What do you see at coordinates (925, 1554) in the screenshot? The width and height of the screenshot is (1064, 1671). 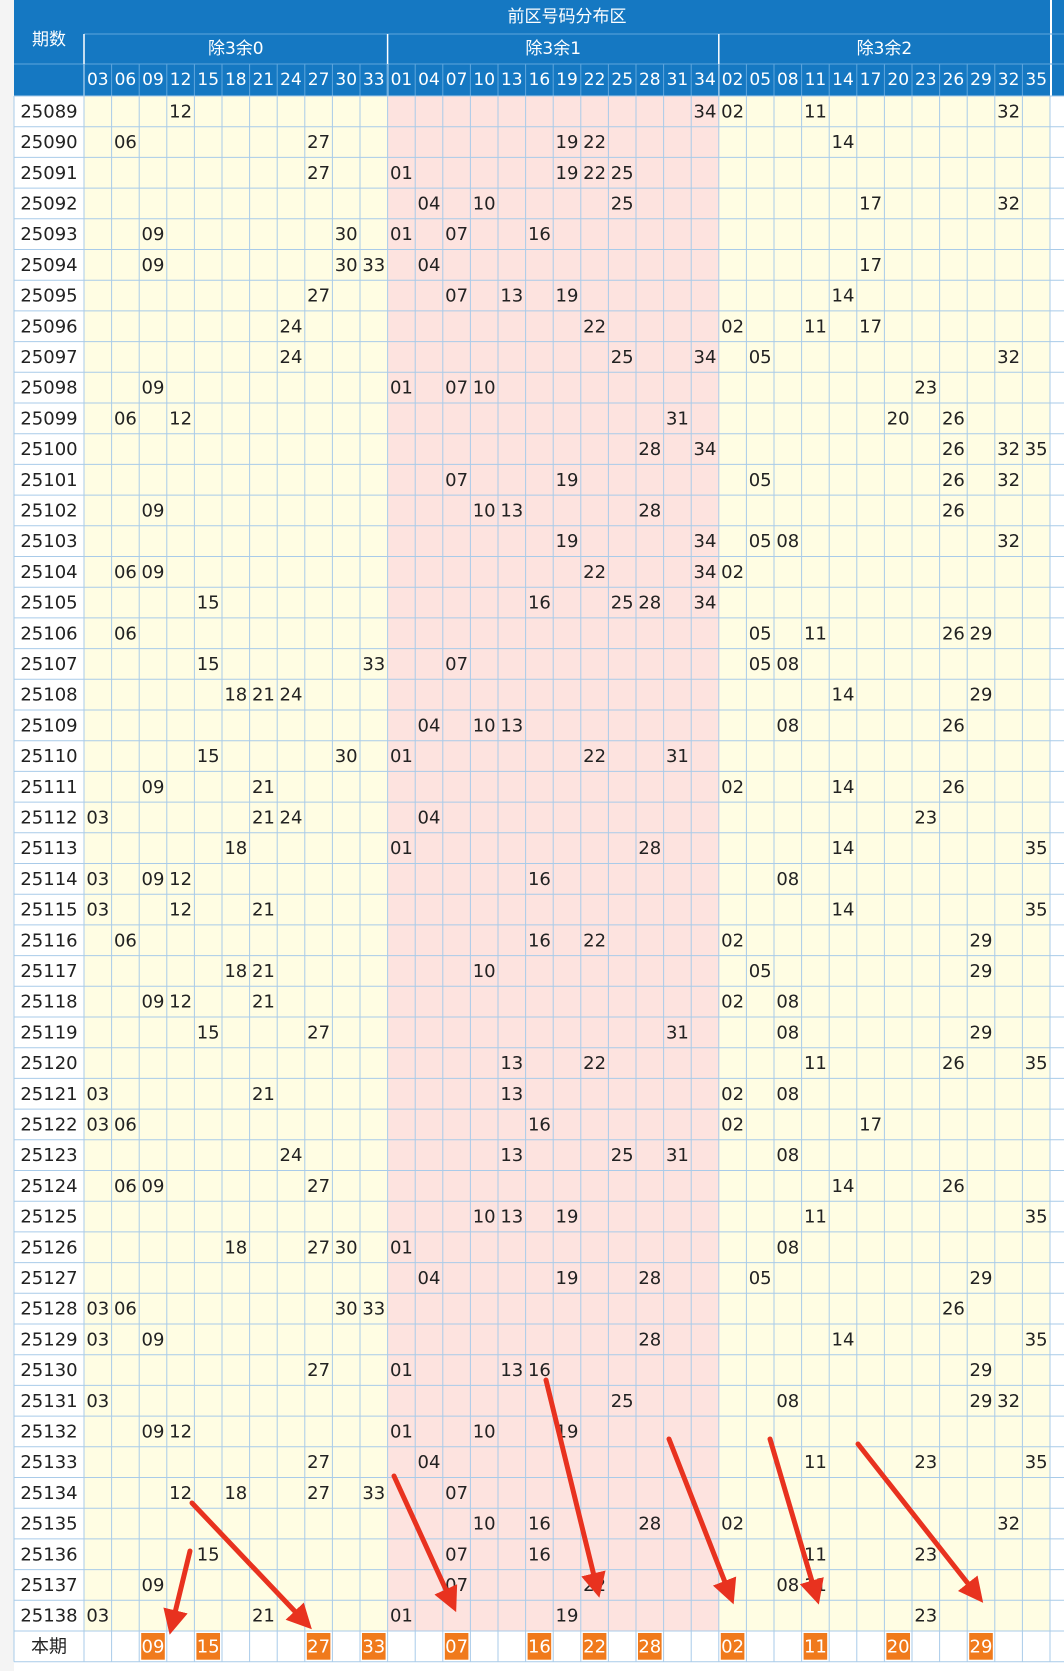 I see `drawn-number: 23` at bounding box center [925, 1554].